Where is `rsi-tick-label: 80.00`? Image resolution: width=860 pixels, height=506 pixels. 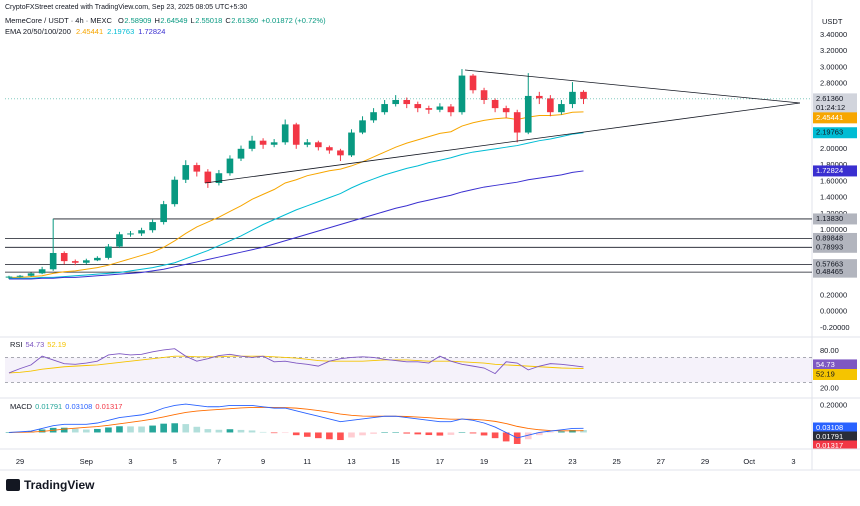
rsi-tick-label: 80.00 is located at coordinates (829, 350).